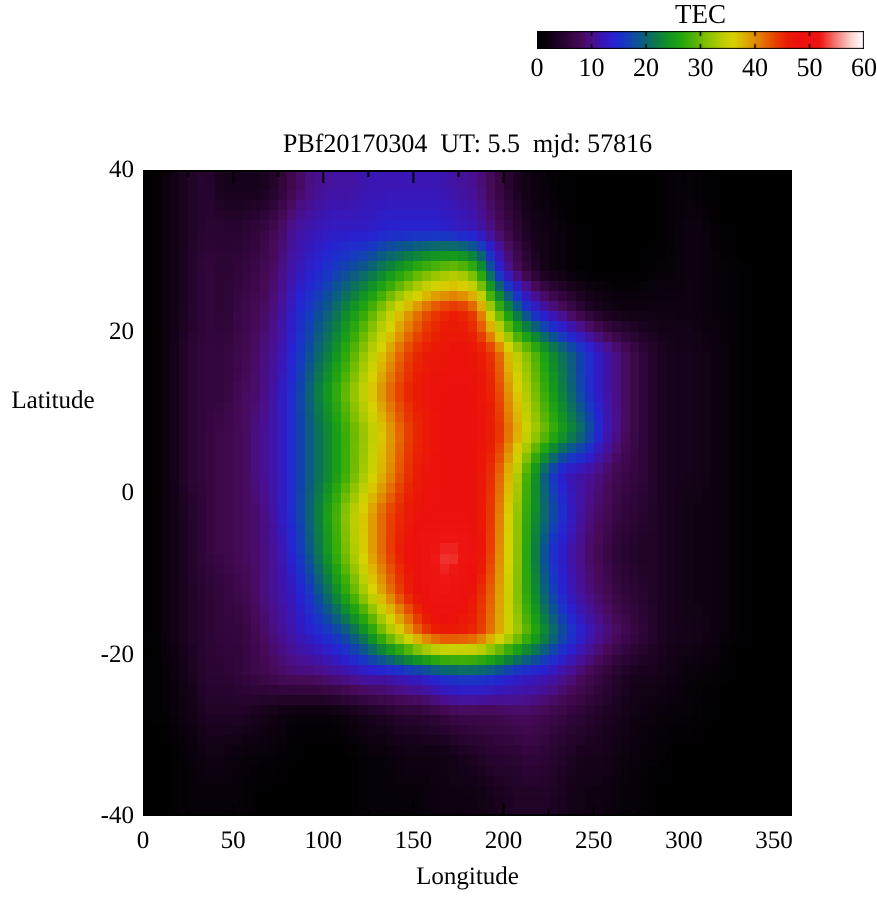 Image resolution: width=877 pixels, height=900 pixels. I want to click on x-axis-tick-label: 250, so click(593, 840).